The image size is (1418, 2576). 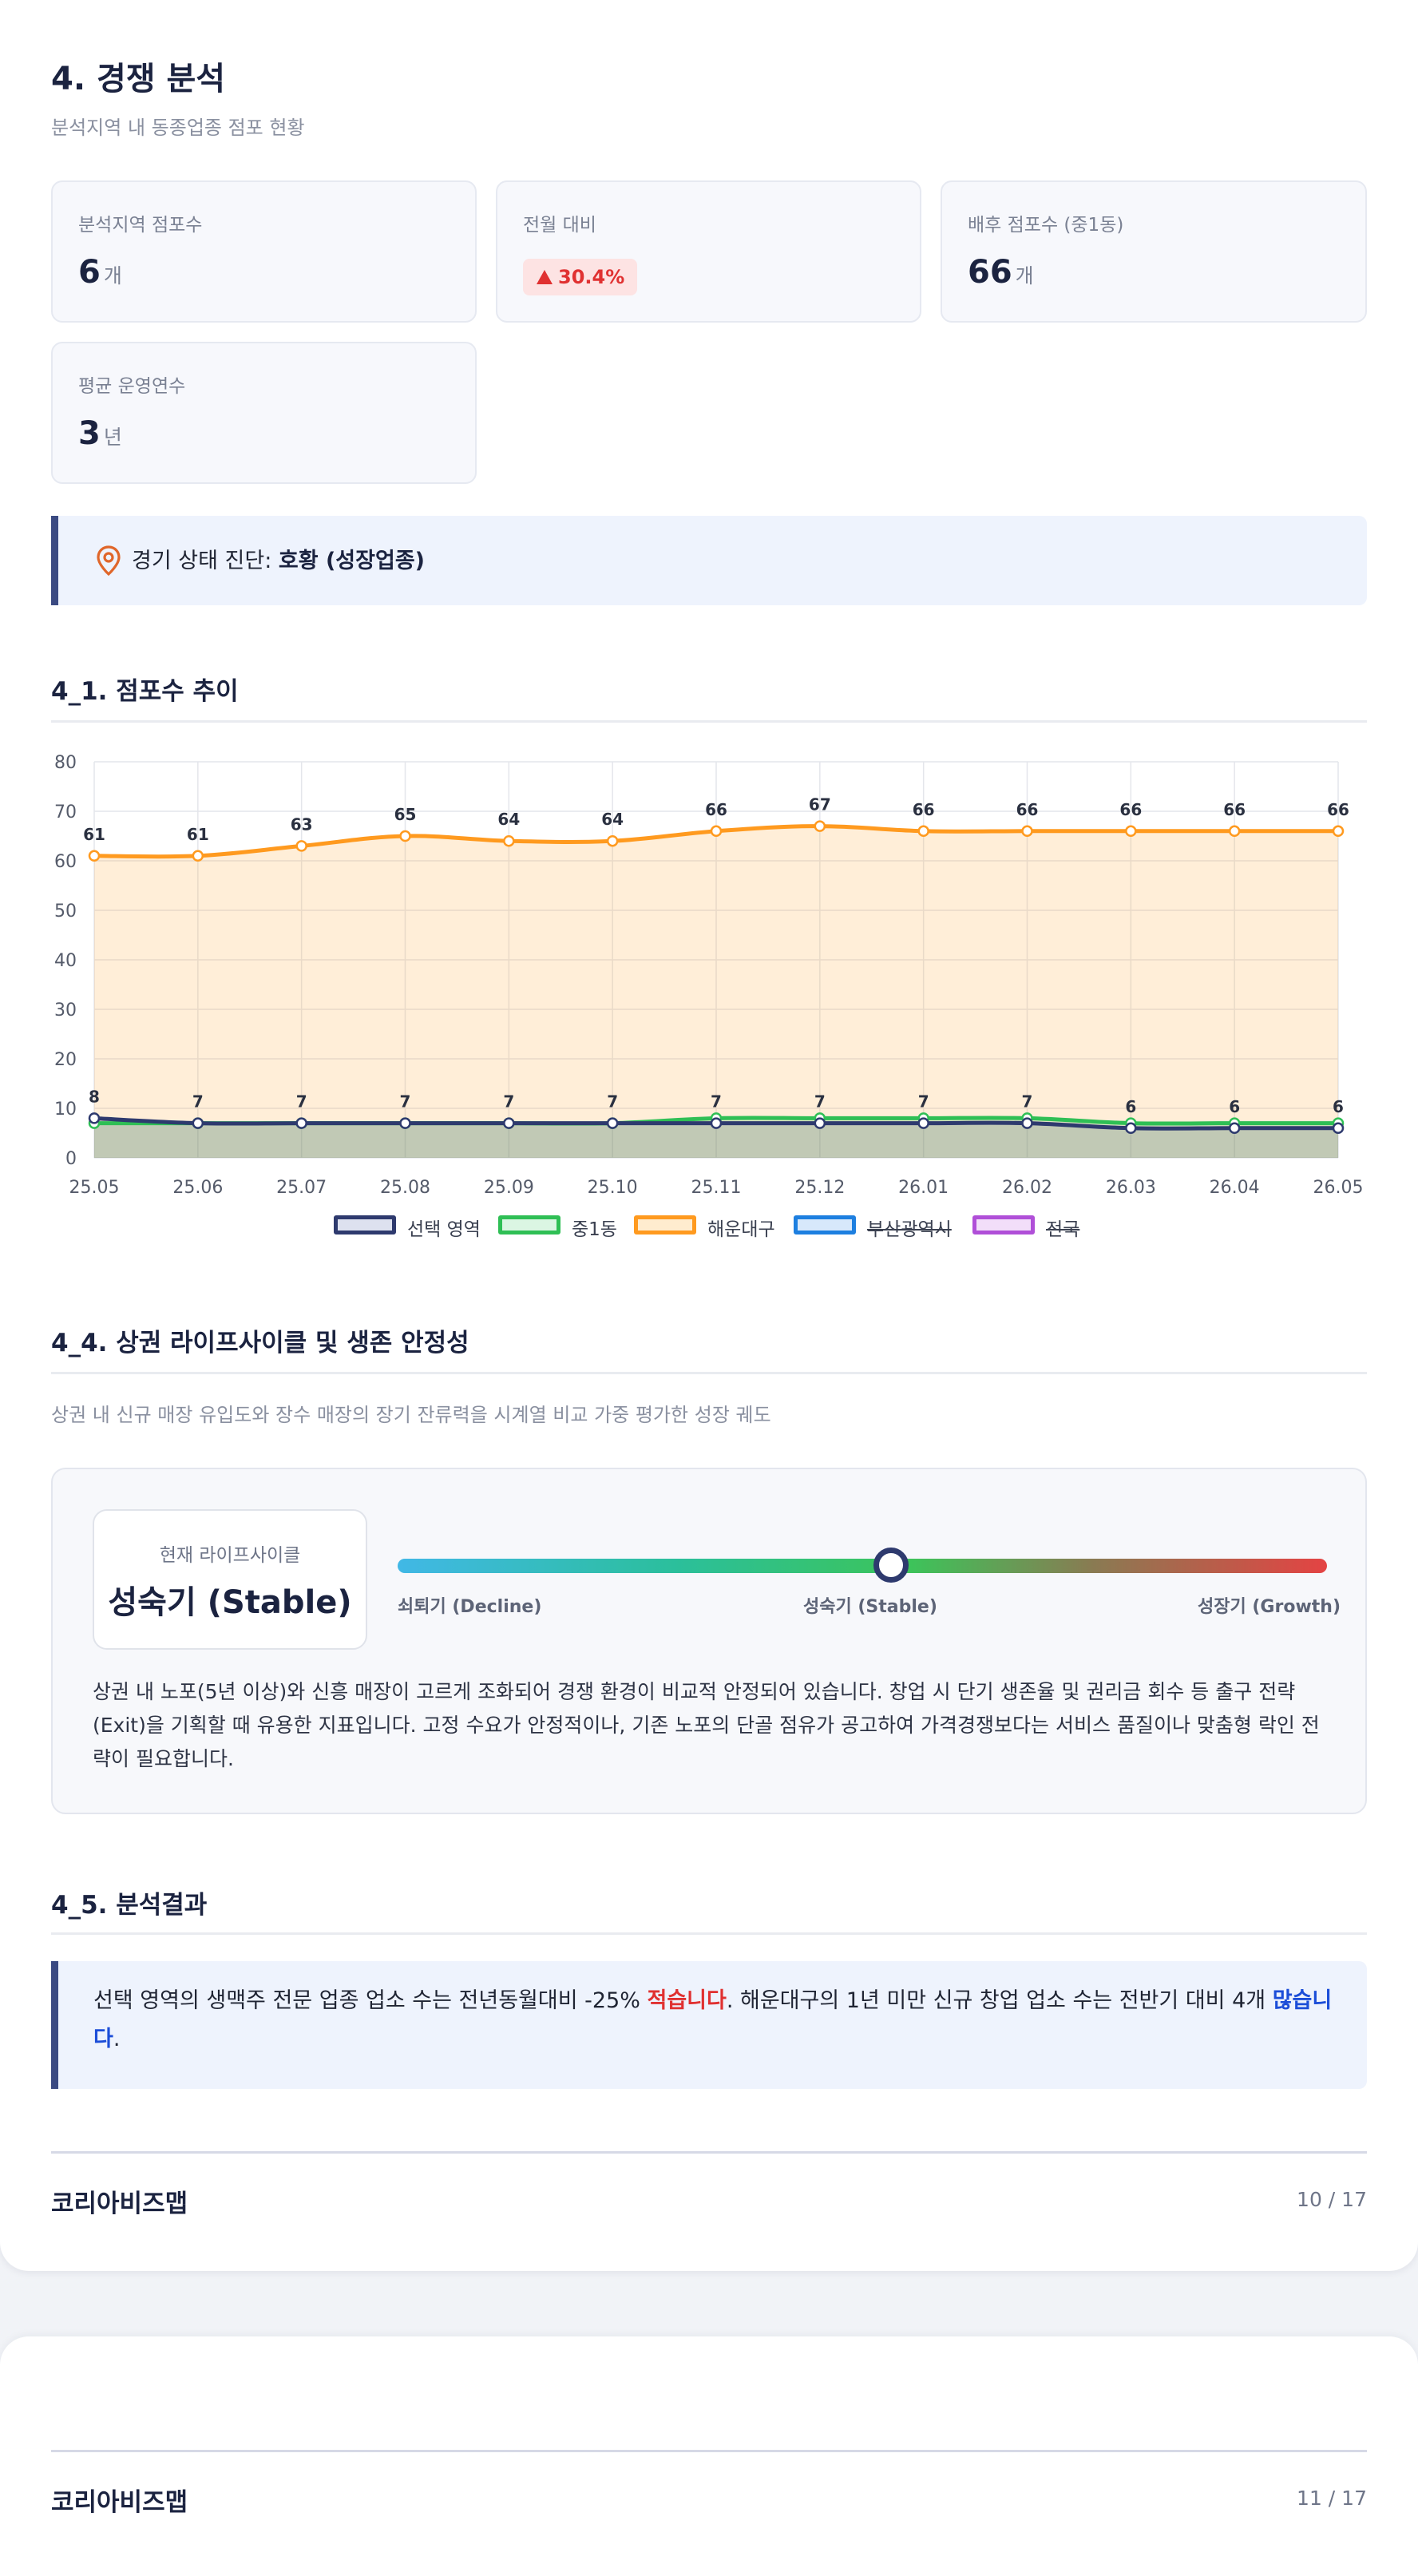 I want to click on y-tick-label: 70, so click(x=65, y=812).